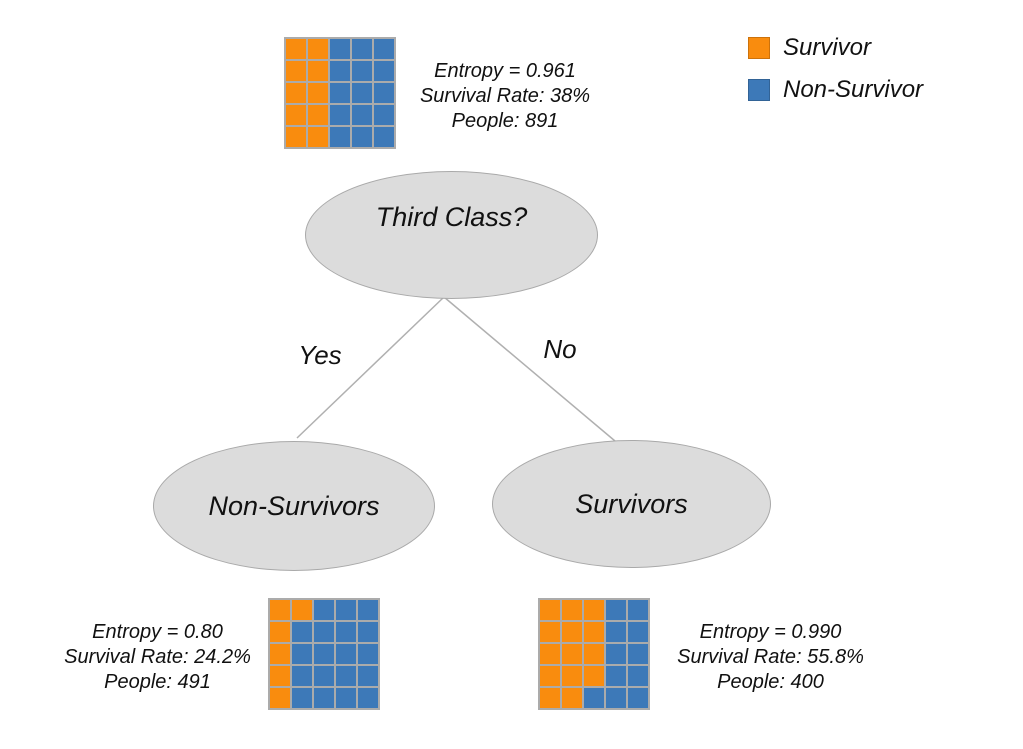  Describe the element at coordinates (157, 682) in the screenshot. I see `left-people-count: People: 491` at that location.